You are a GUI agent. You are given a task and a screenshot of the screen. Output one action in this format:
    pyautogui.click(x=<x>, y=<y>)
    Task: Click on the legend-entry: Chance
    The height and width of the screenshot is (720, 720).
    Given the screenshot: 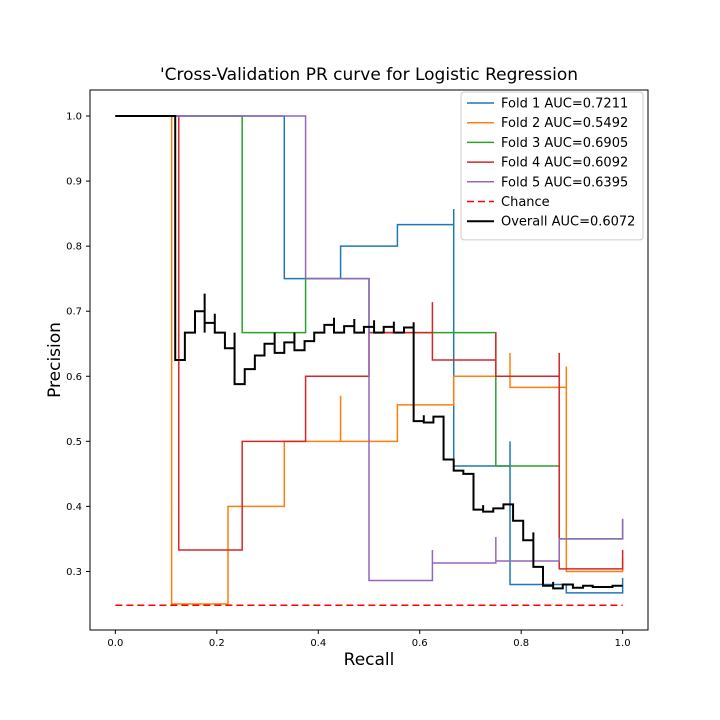 What is the action you would take?
    pyautogui.click(x=525, y=202)
    